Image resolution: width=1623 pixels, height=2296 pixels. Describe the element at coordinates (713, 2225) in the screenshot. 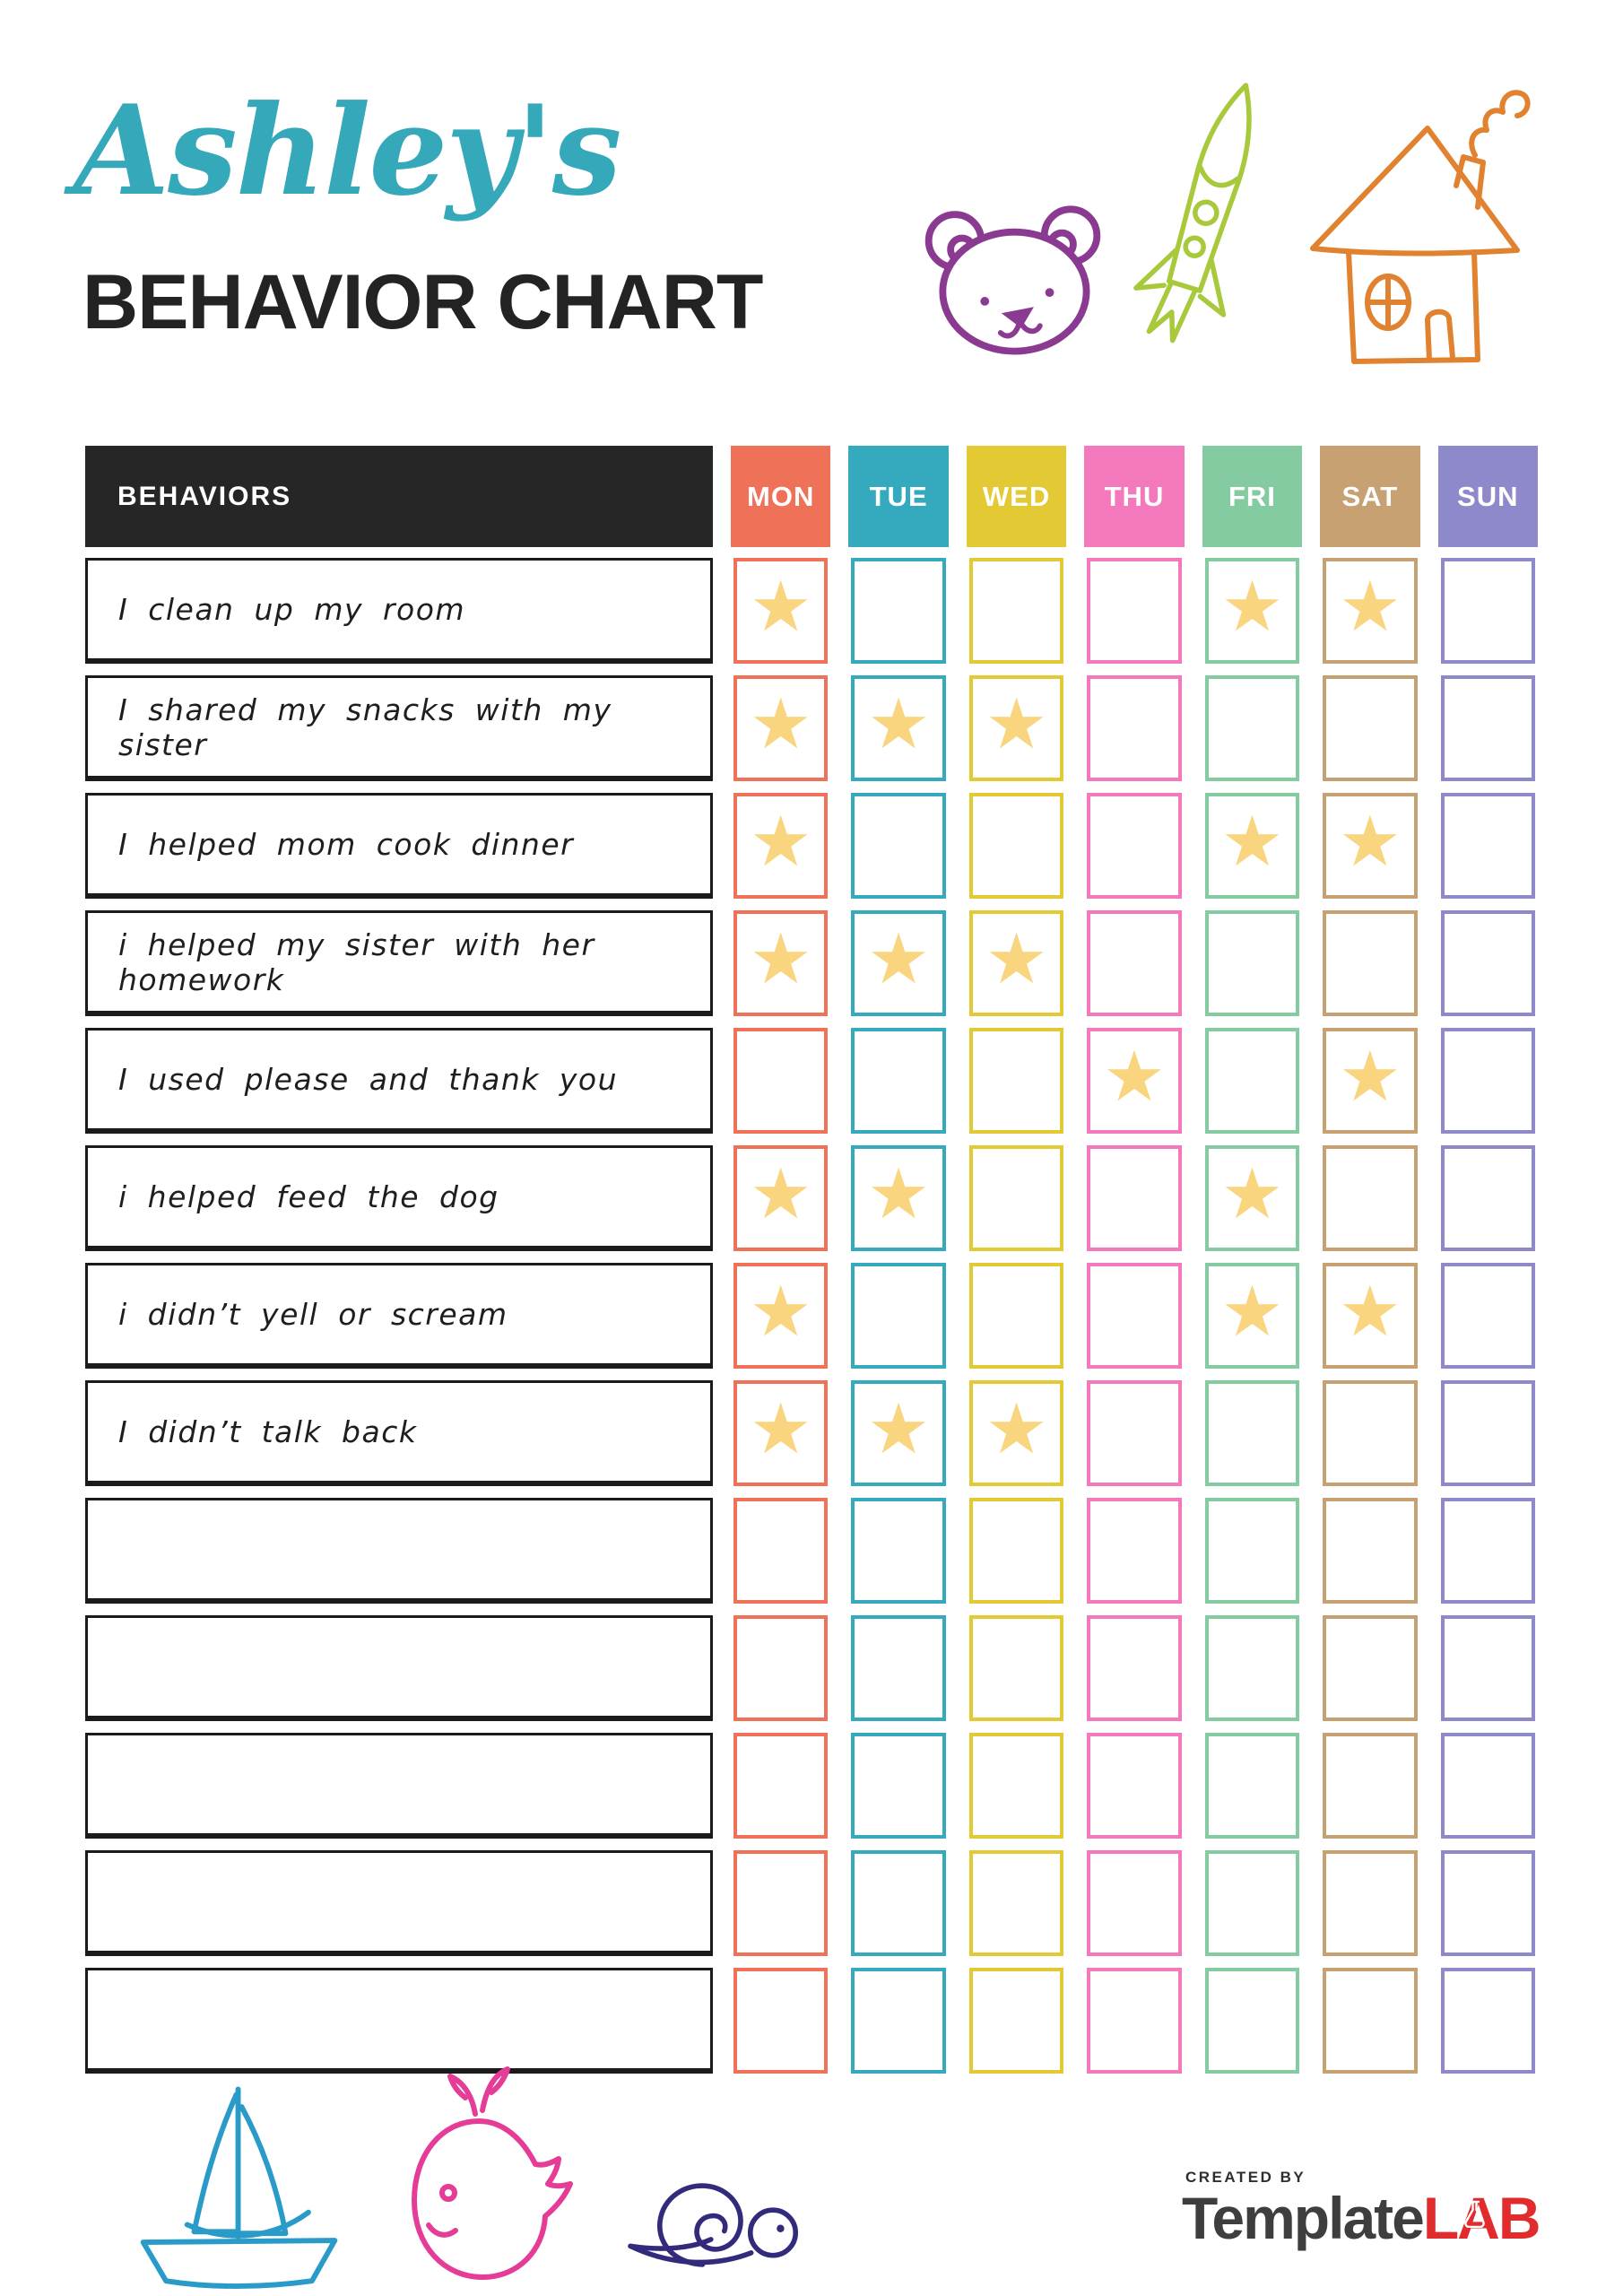

I see `snail-icon` at that location.